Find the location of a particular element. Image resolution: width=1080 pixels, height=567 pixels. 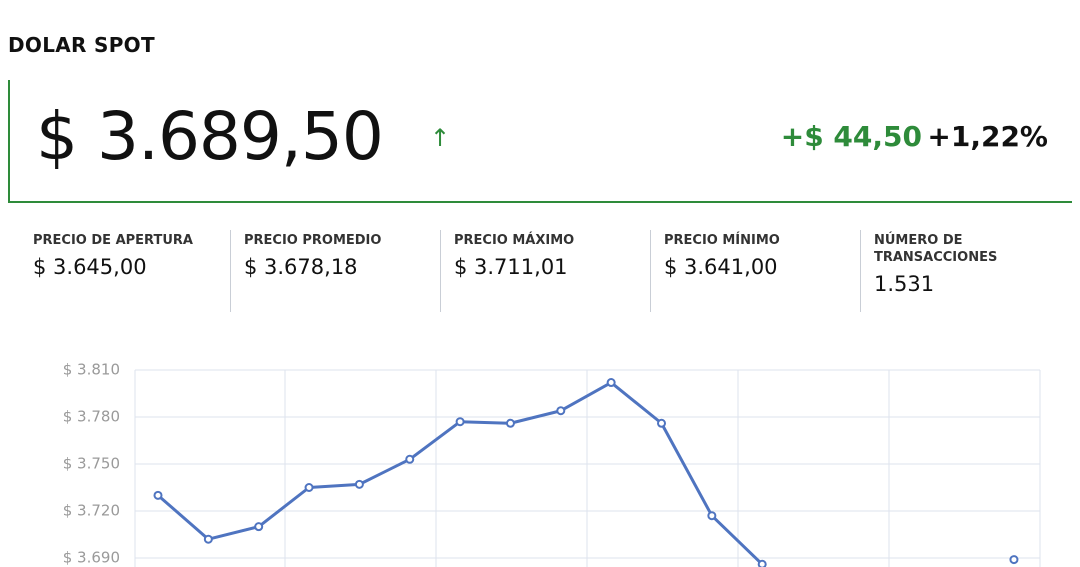

price: $ 3.689,50 is located at coordinates (210, 136).